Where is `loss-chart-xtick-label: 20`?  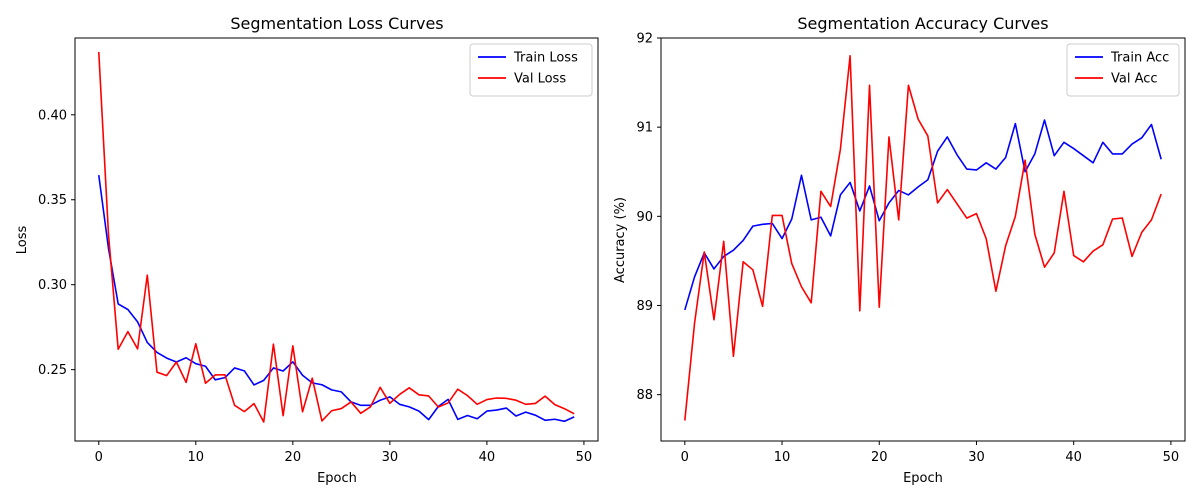 loss-chart-xtick-label: 20 is located at coordinates (293, 457).